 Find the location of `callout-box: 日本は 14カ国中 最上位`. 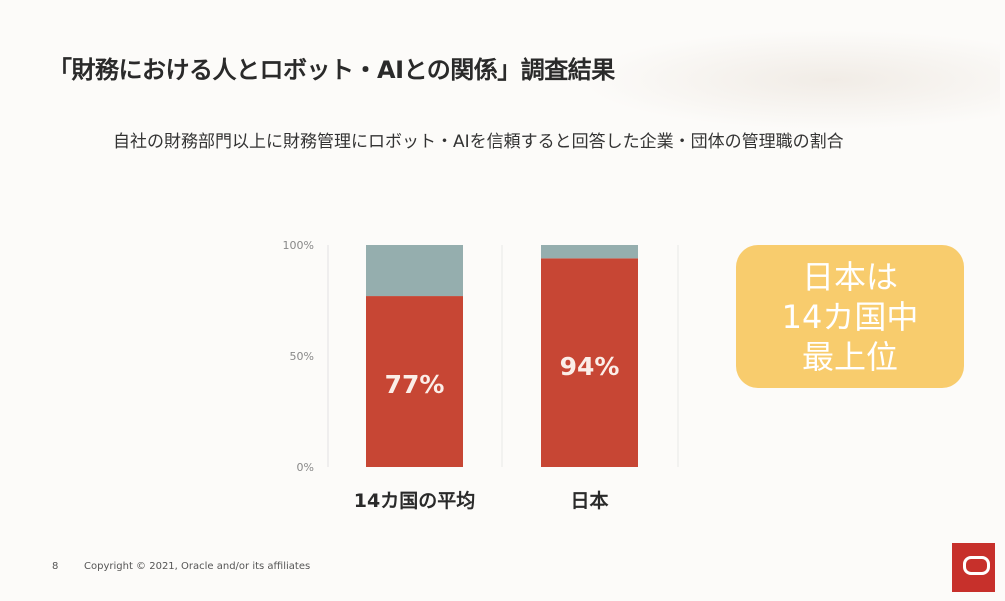

callout-box: 日本は 14カ国中 最上位 is located at coordinates (850, 316).